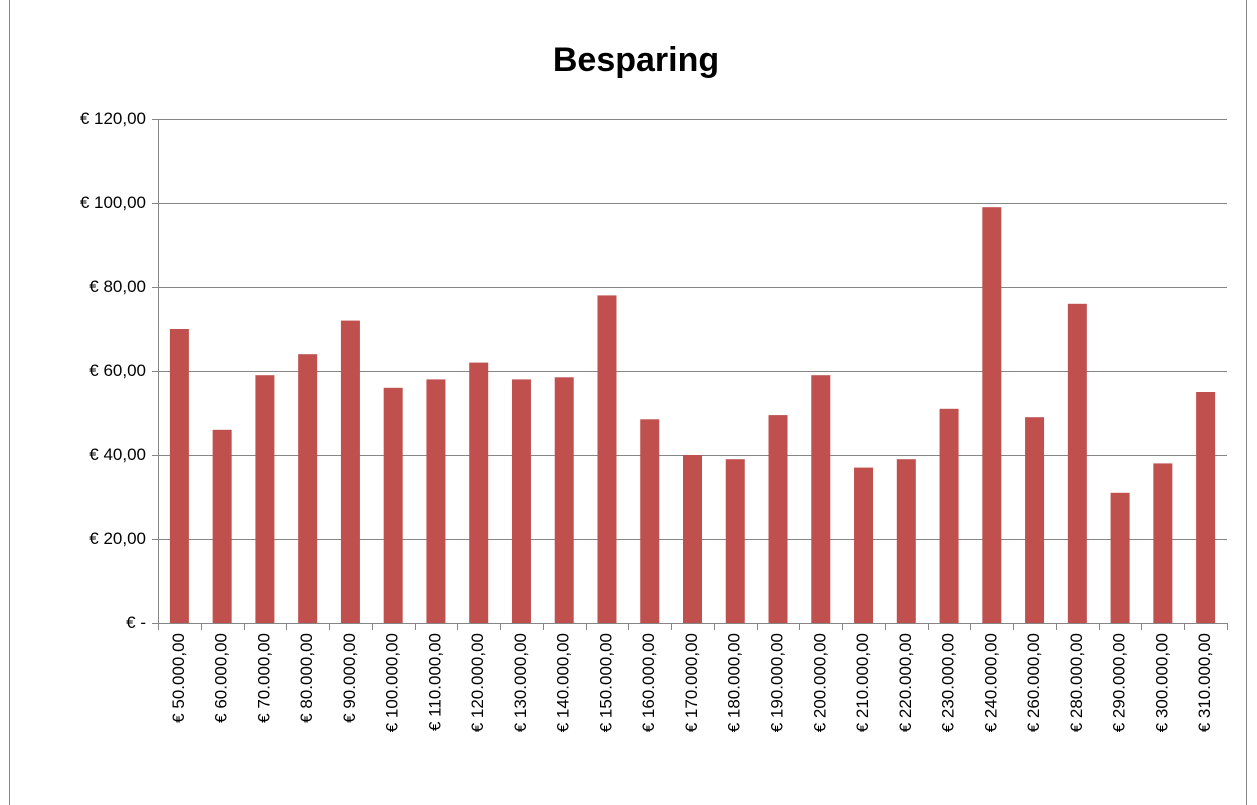 The height and width of the screenshot is (805, 1257). Describe the element at coordinates (862, 682) in the screenshot. I see `x-tick-label: € 210.000,00` at that location.